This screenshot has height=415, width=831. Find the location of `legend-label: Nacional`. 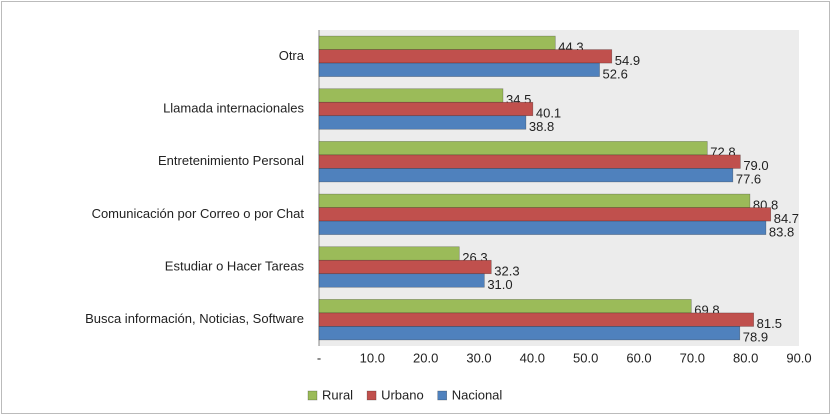

legend-label: Nacional is located at coordinates (477, 394).